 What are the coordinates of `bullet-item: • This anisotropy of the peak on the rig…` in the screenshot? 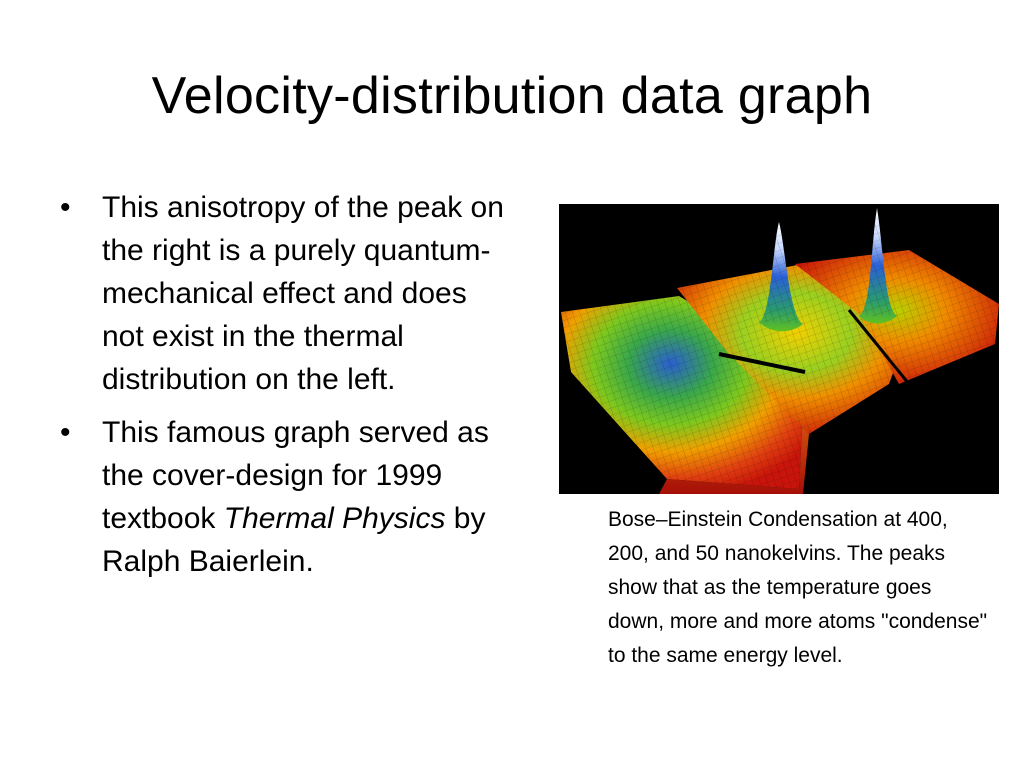 It's located at (287, 293).